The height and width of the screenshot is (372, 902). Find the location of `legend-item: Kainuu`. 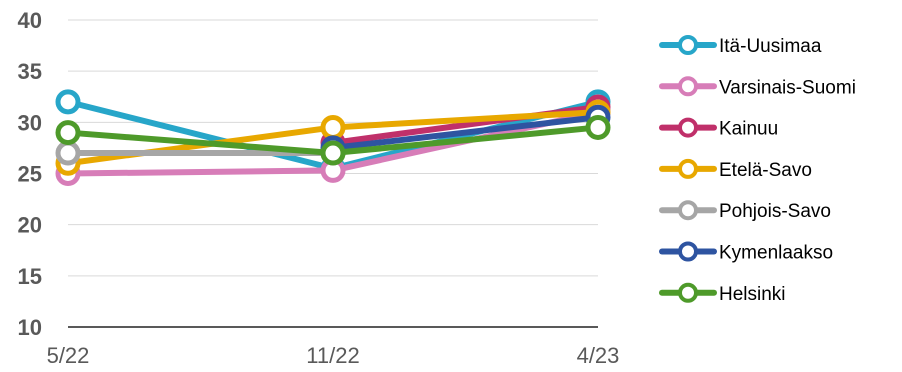

legend-item: Kainuu is located at coordinates (718, 128).